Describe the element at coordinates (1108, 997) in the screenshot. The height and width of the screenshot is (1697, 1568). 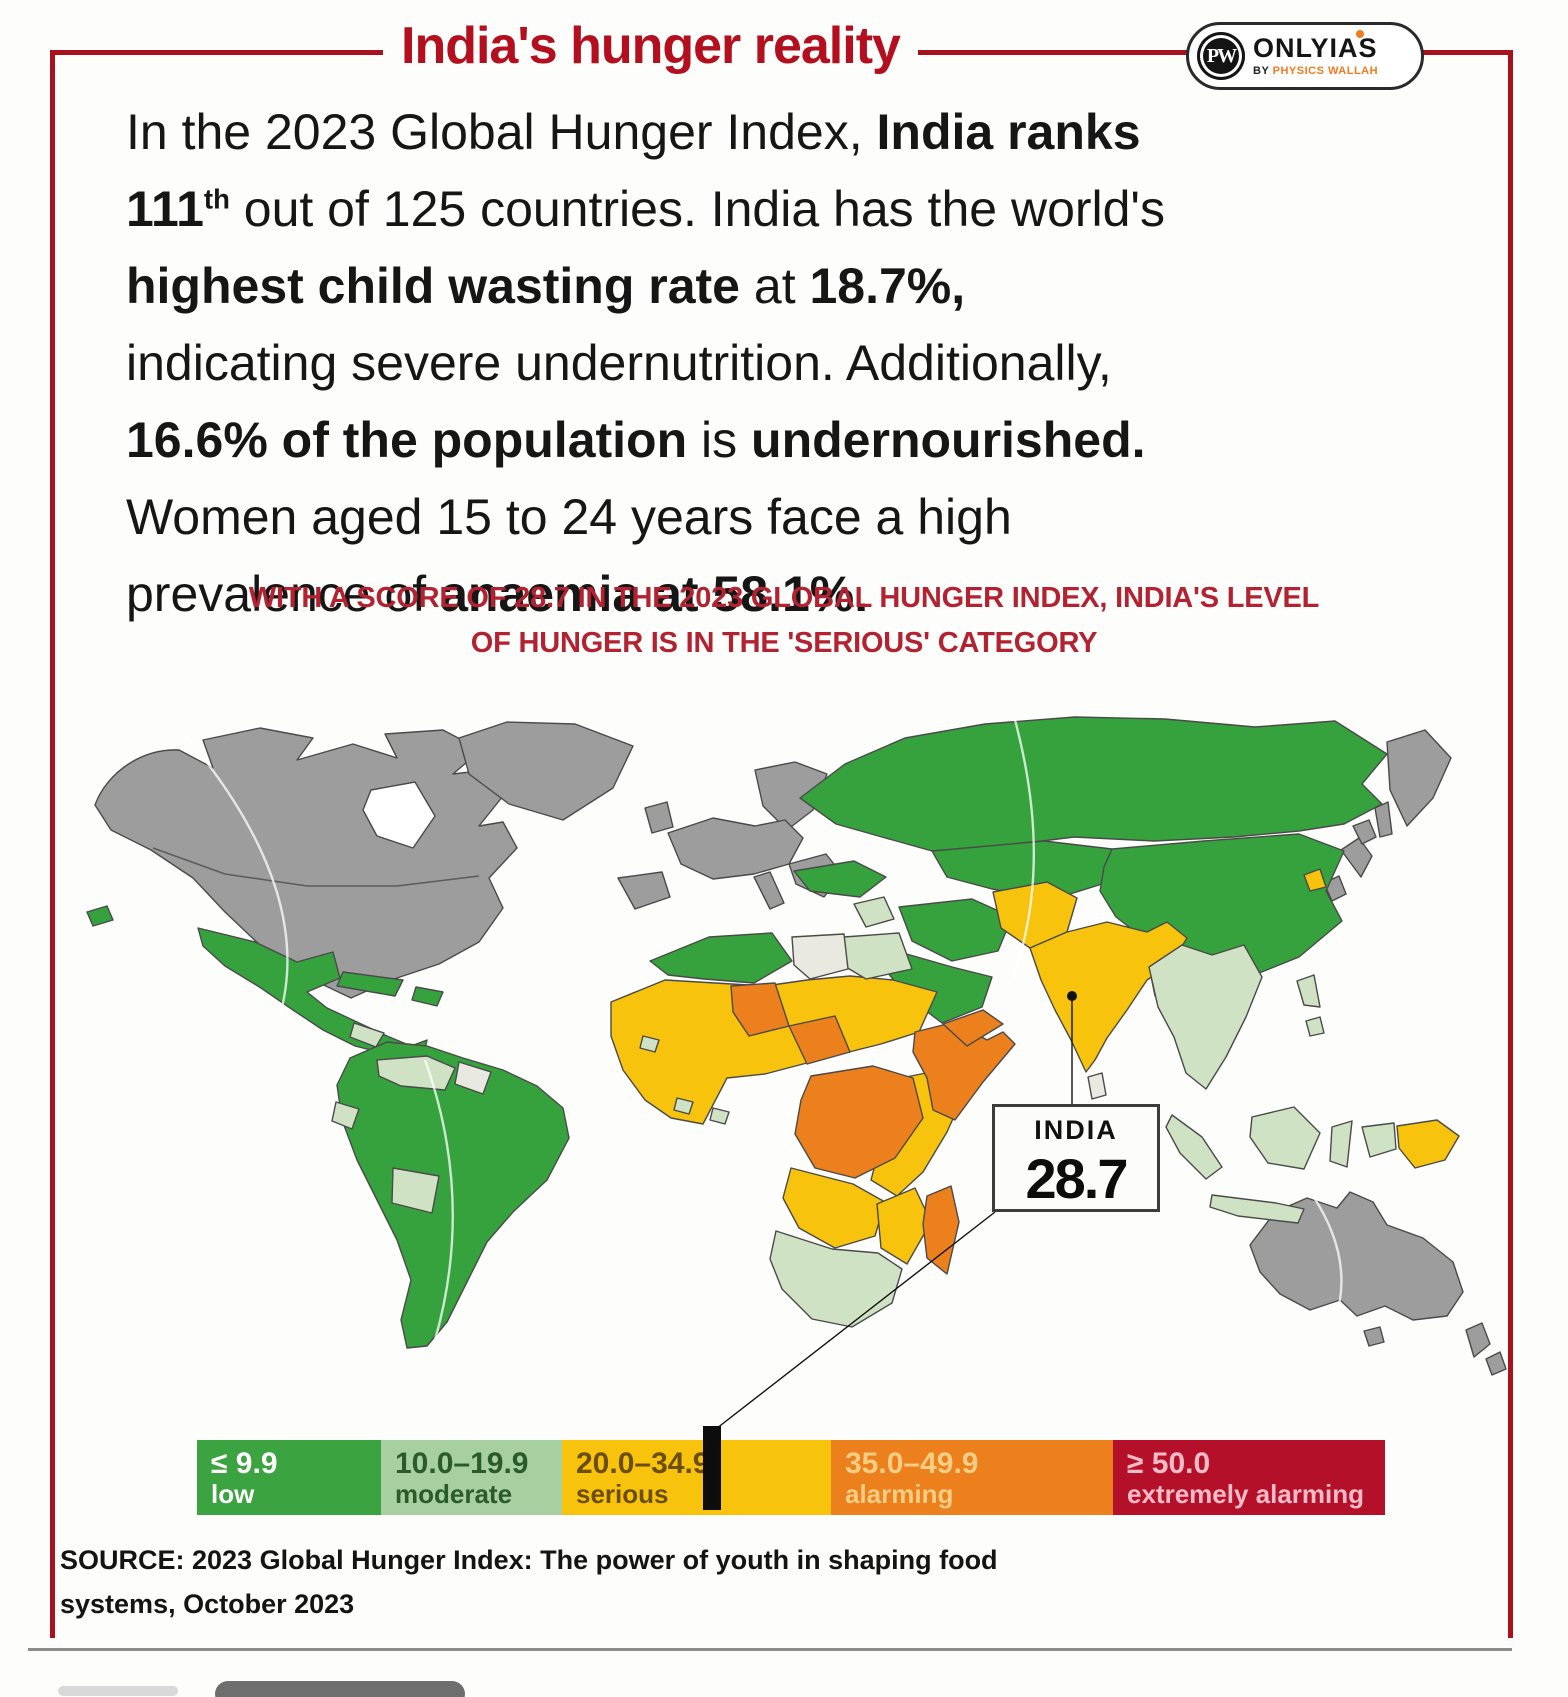
I see `region-india` at that location.